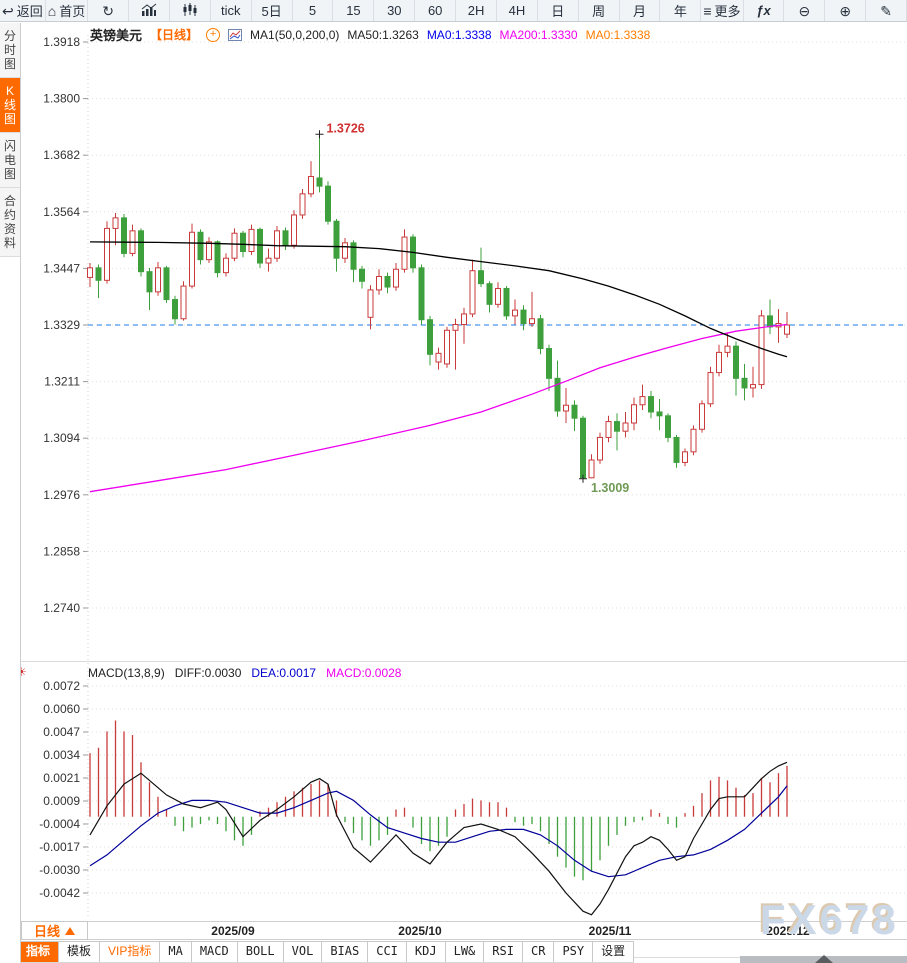  I want to click on toolbar-candle-view-button, so click(190, 10).